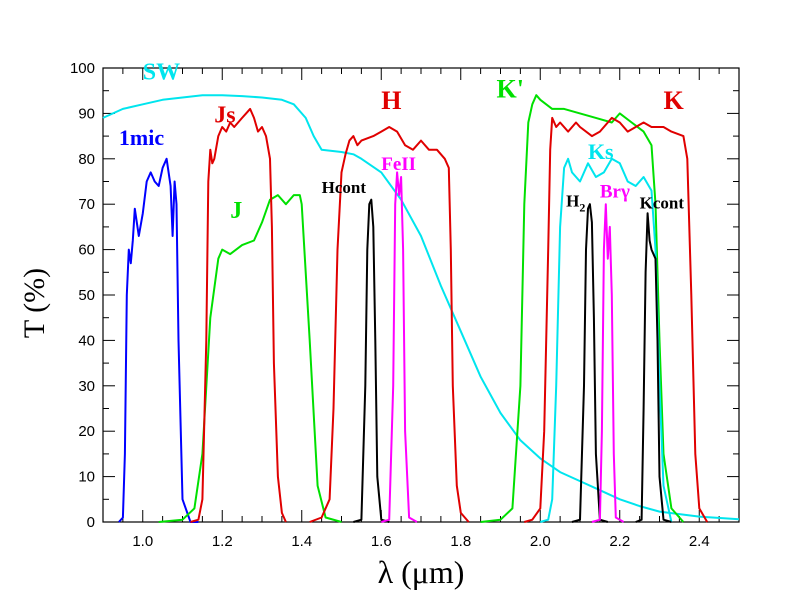  Describe the element at coordinates (653, 367) in the screenshot. I see `series-line-kcont` at that location.